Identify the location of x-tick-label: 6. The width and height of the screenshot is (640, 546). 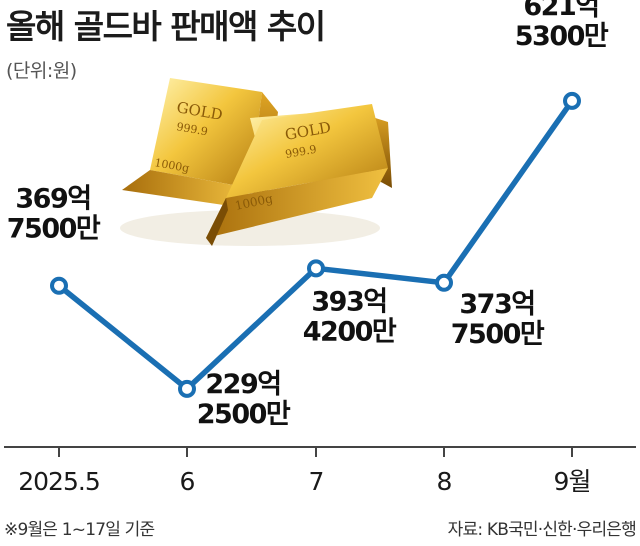
(187, 481).